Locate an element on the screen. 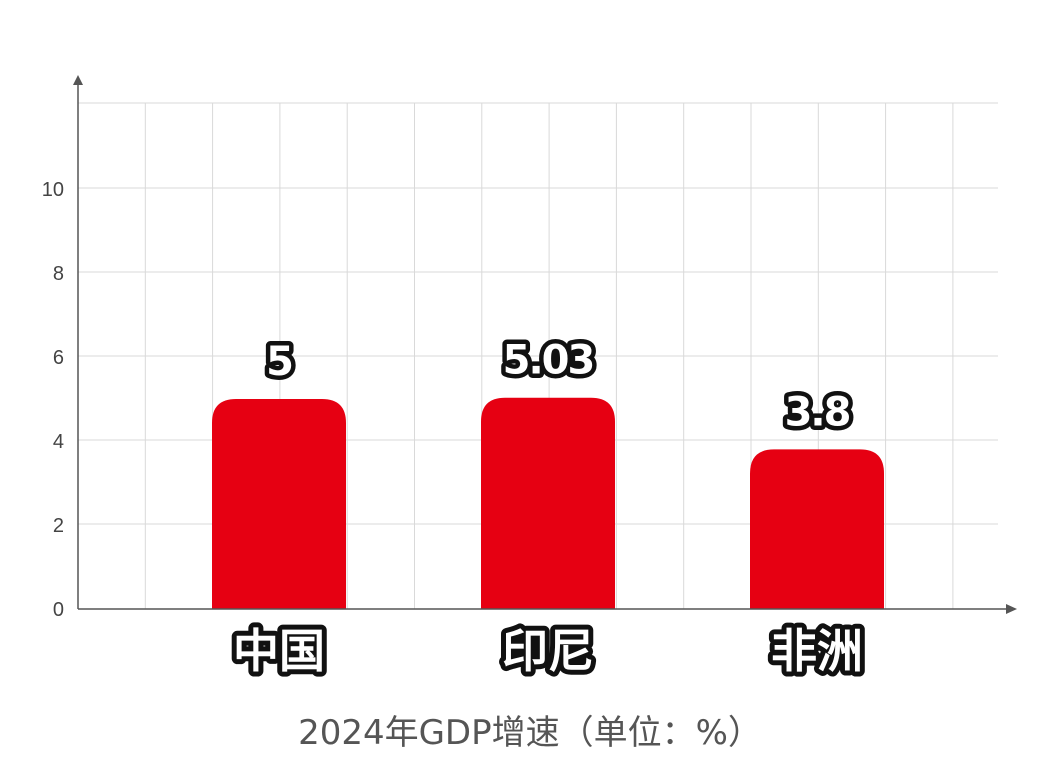  data-label: 3.8 is located at coordinates (817, 412).